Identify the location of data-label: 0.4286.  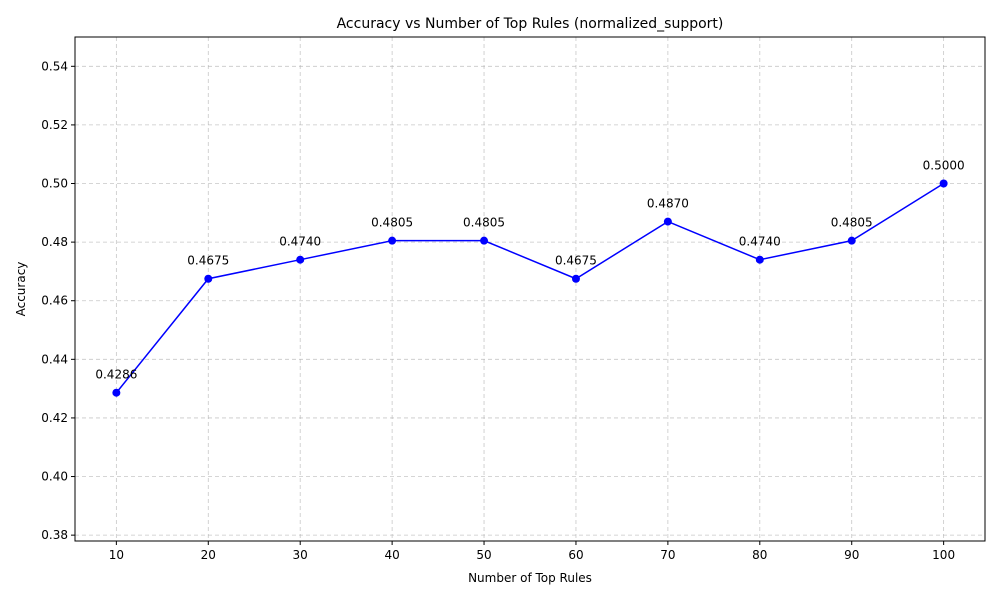
(116, 375).